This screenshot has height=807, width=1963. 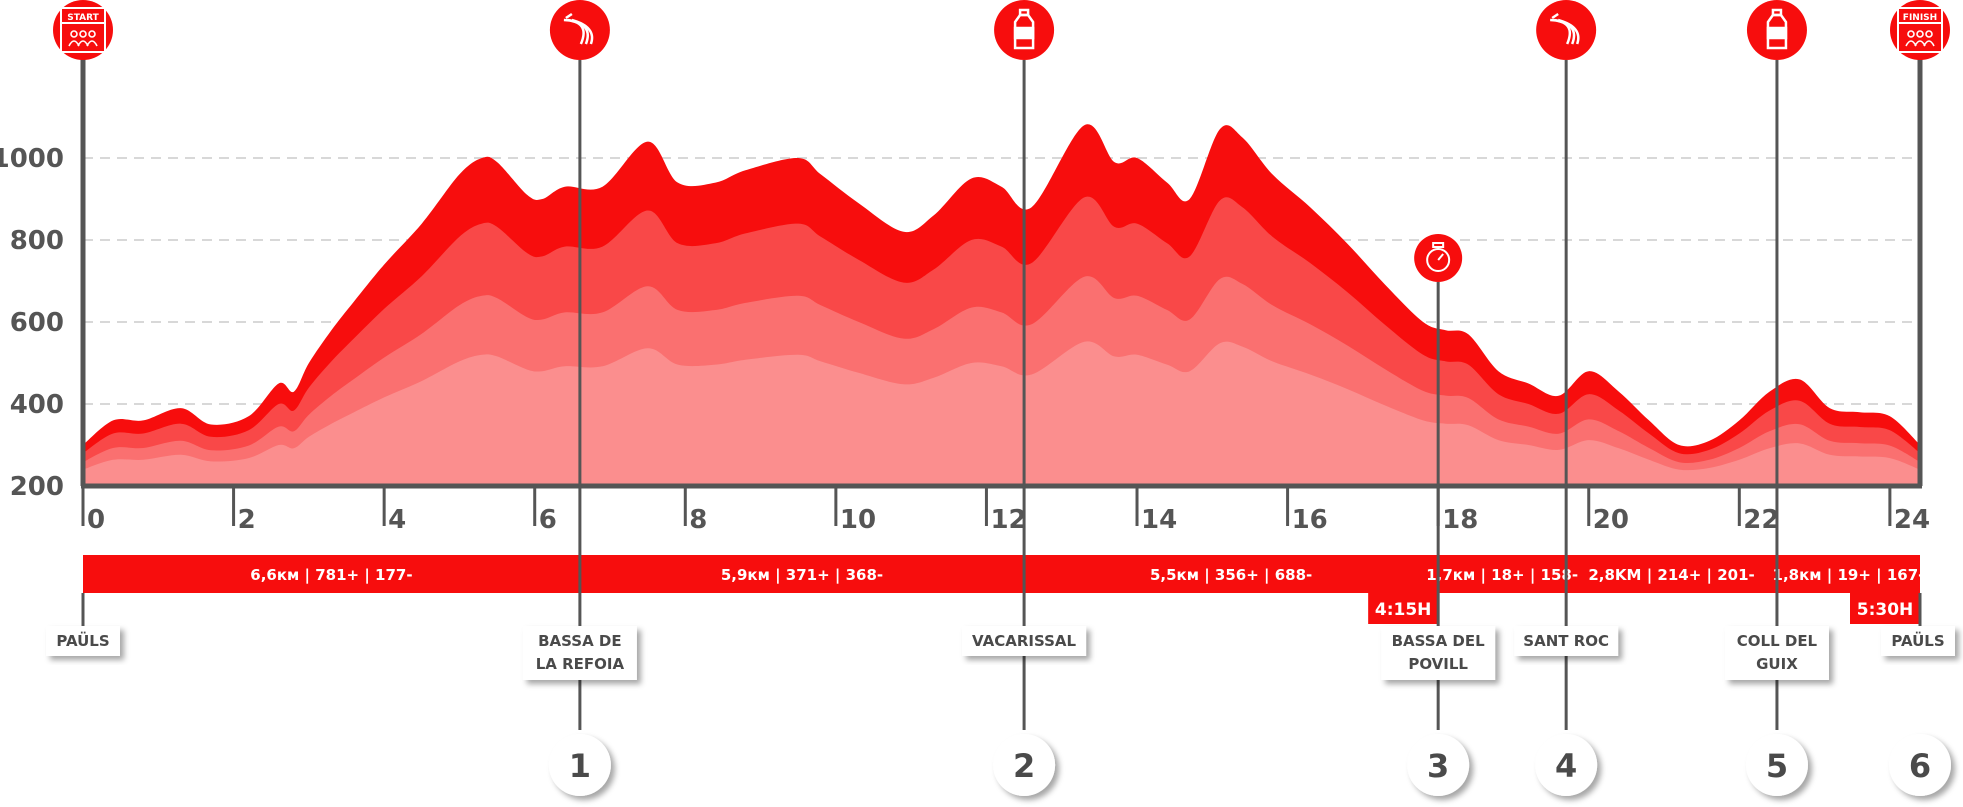 I want to click on waypoint-number: 6, so click(x=1920, y=766).